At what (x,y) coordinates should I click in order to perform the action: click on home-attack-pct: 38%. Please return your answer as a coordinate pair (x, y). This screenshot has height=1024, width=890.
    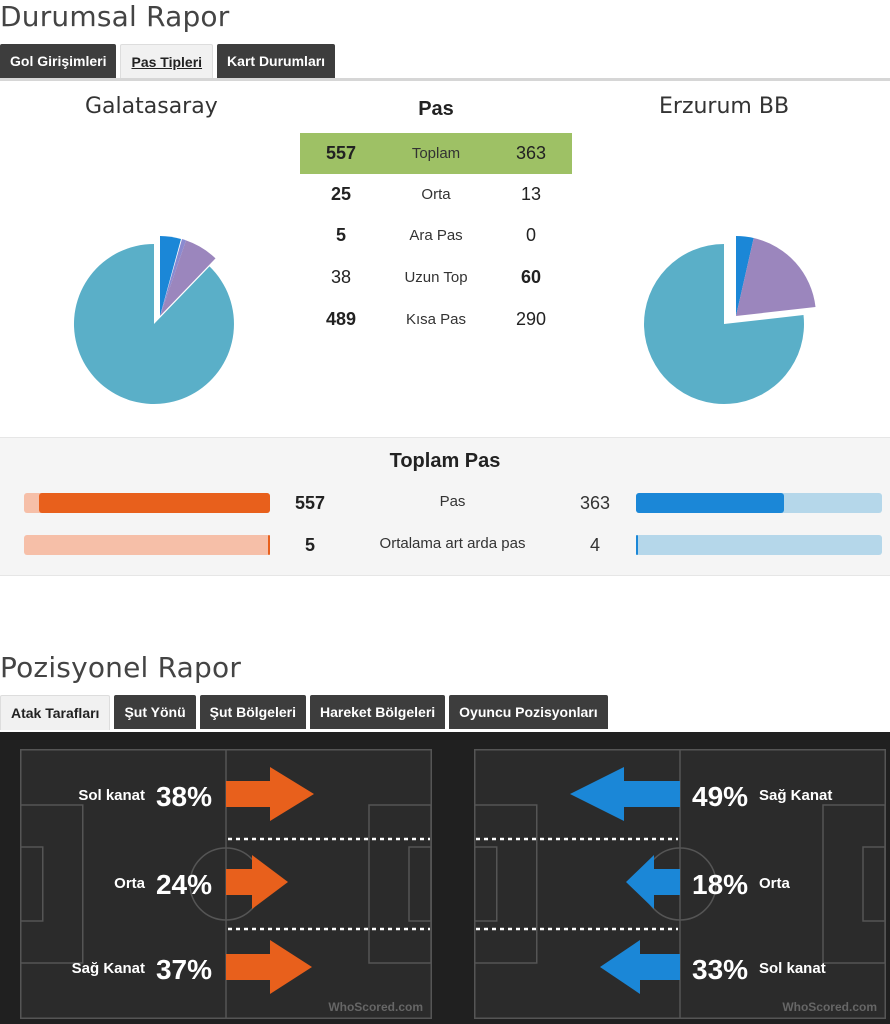
    Looking at the image, I should click on (184, 796).